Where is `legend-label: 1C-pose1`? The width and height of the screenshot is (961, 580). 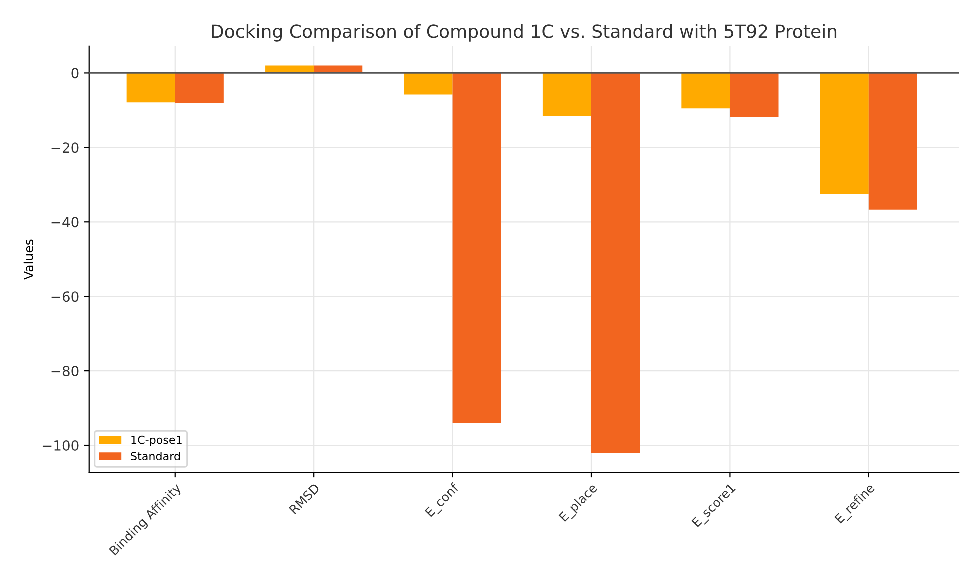
legend-label: 1C-pose1 is located at coordinates (157, 441).